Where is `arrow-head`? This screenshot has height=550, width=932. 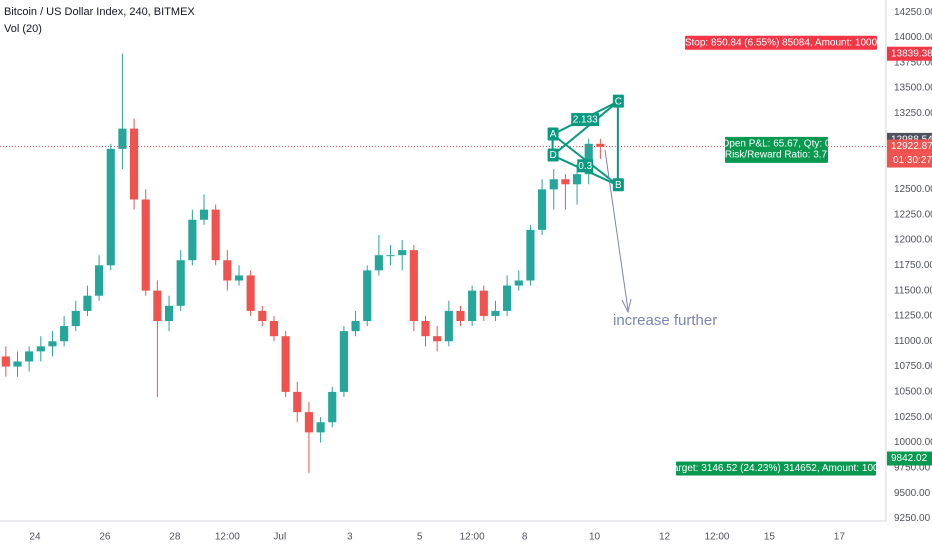
arrow-head is located at coordinates (626, 306).